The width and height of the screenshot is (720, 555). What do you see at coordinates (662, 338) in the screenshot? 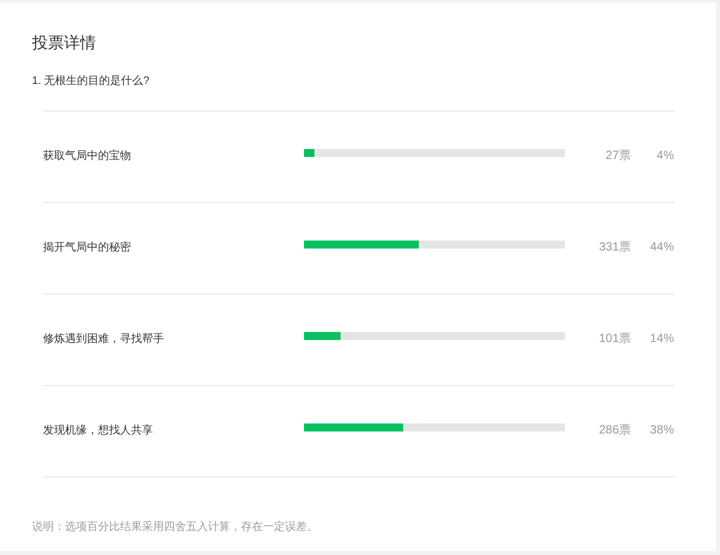
I see `value-label: 14%` at bounding box center [662, 338].